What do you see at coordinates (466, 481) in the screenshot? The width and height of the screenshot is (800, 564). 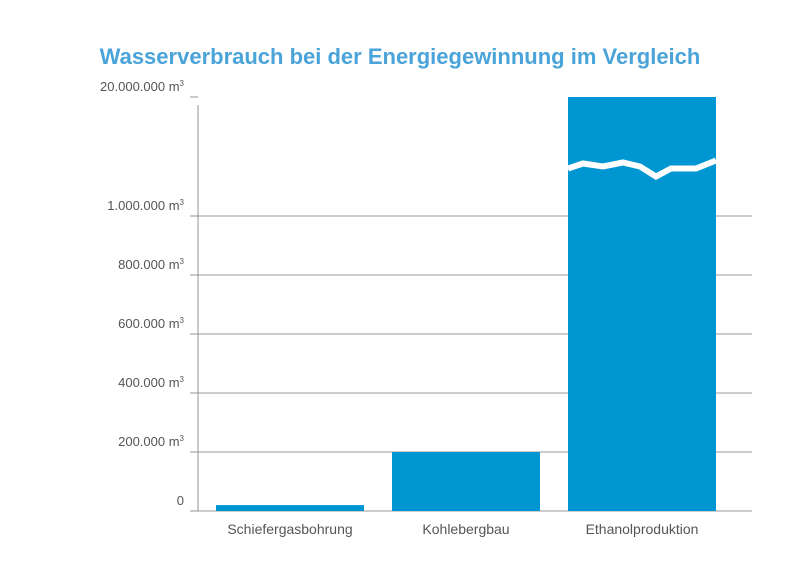 I see `bar-kohlebergbau` at bounding box center [466, 481].